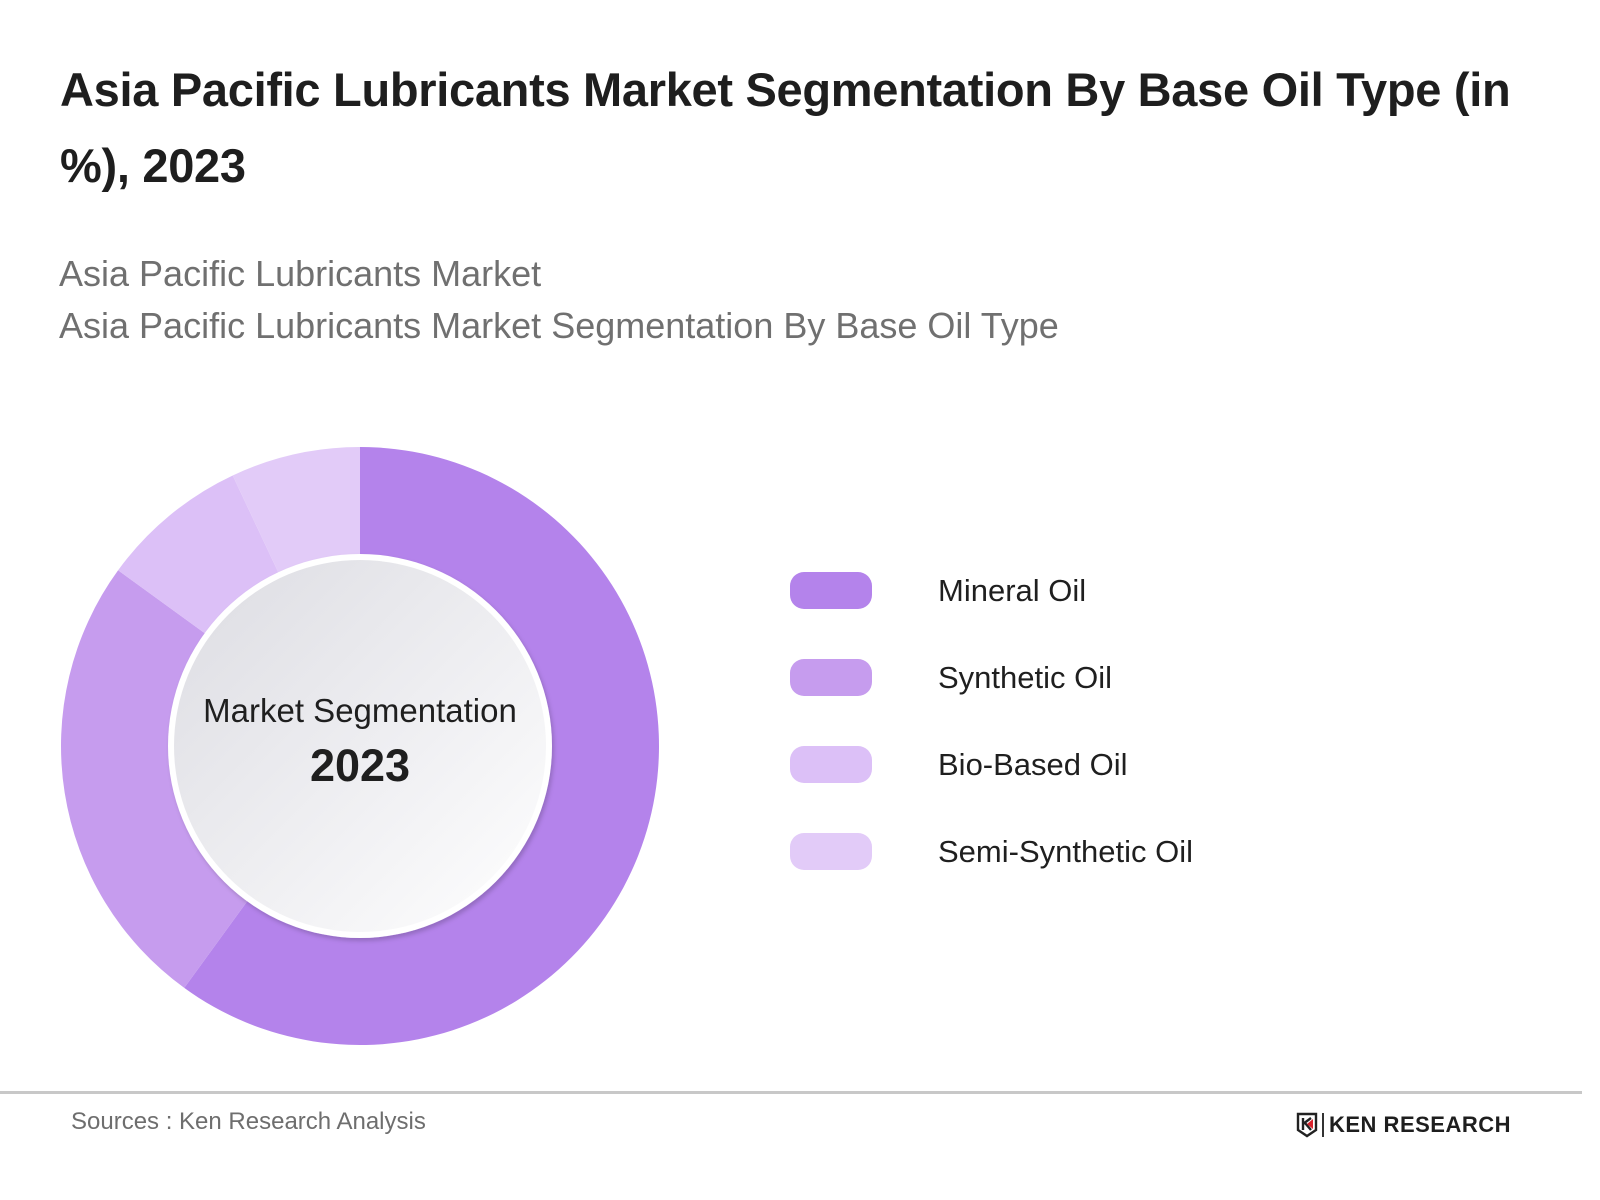 Image resolution: width=1600 pixels, height=1200 pixels. What do you see at coordinates (360, 710) in the screenshot?
I see `center-caption: Market Segmentation` at bounding box center [360, 710].